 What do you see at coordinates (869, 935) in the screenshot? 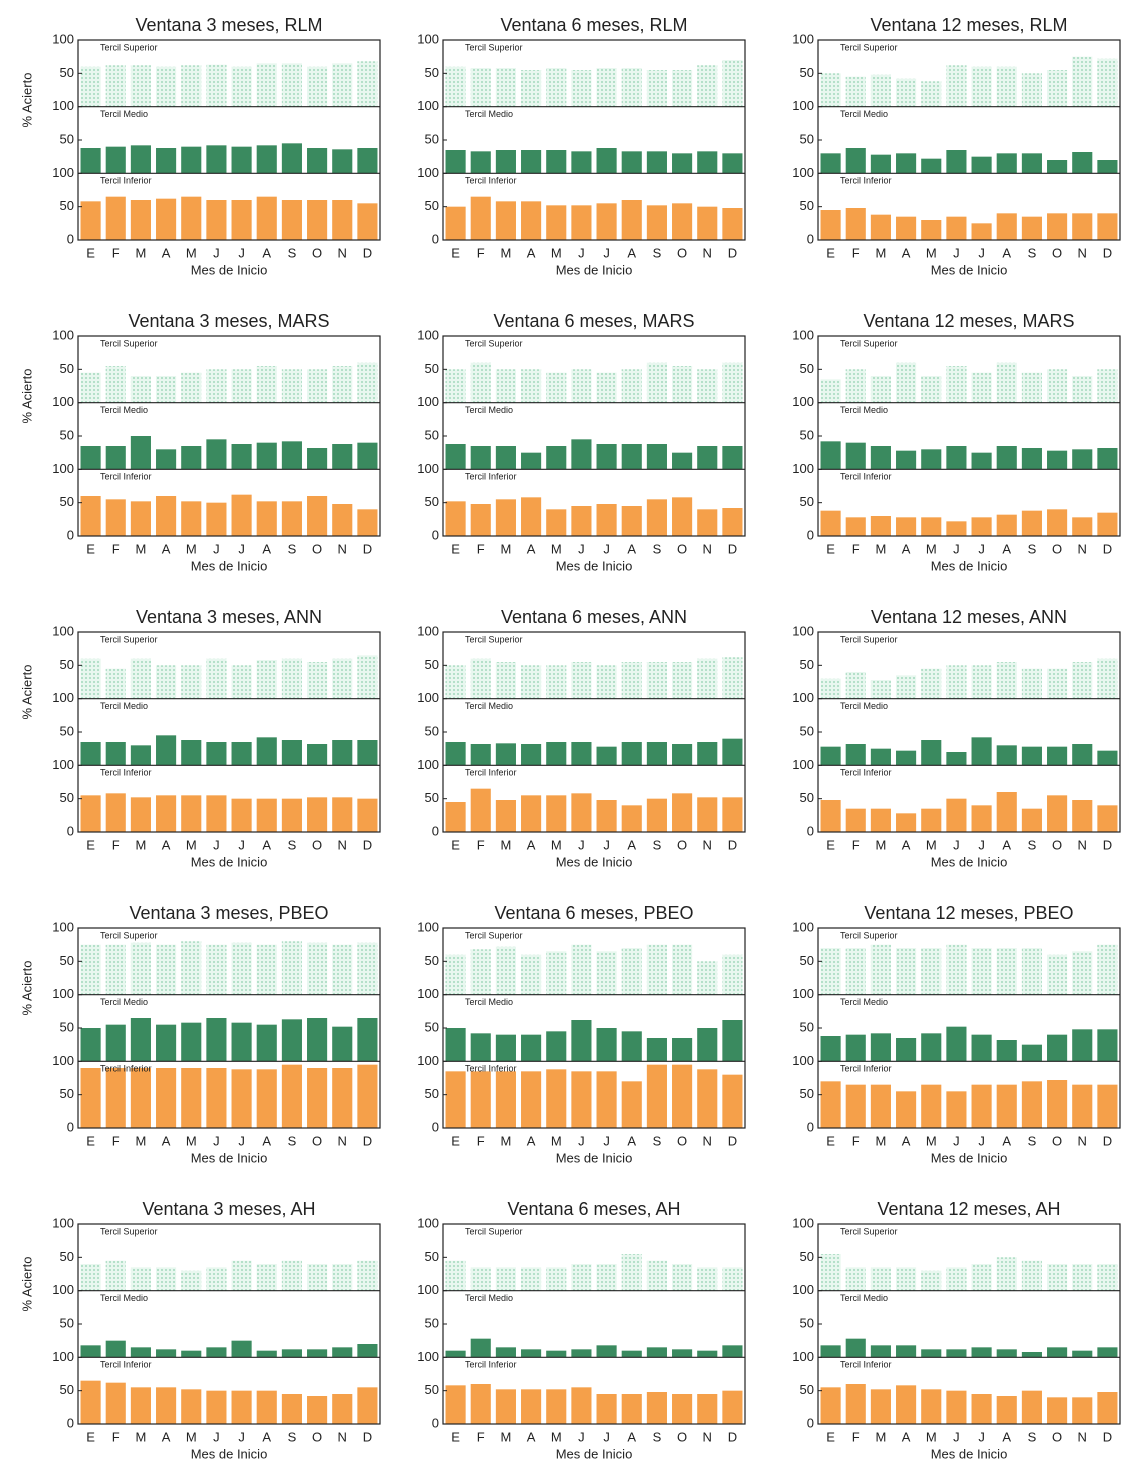
I see `subplot-label: Tercil Superior` at bounding box center [869, 935].